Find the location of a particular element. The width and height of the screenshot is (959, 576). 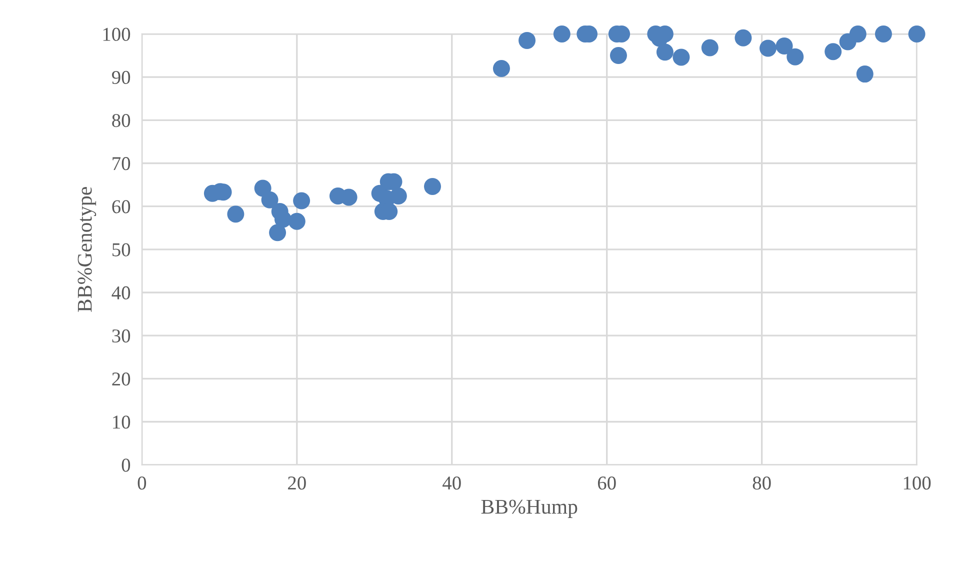

x-tick-label: 40 is located at coordinates (451, 483).